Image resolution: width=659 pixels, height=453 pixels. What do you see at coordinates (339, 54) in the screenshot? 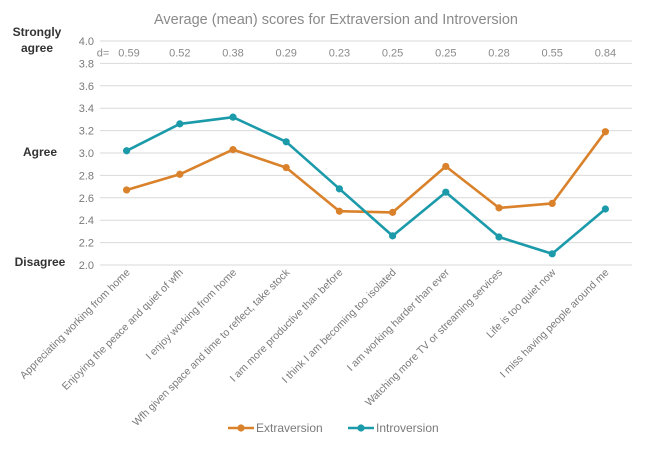
I see `effect-size-label: 0.23` at bounding box center [339, 54].